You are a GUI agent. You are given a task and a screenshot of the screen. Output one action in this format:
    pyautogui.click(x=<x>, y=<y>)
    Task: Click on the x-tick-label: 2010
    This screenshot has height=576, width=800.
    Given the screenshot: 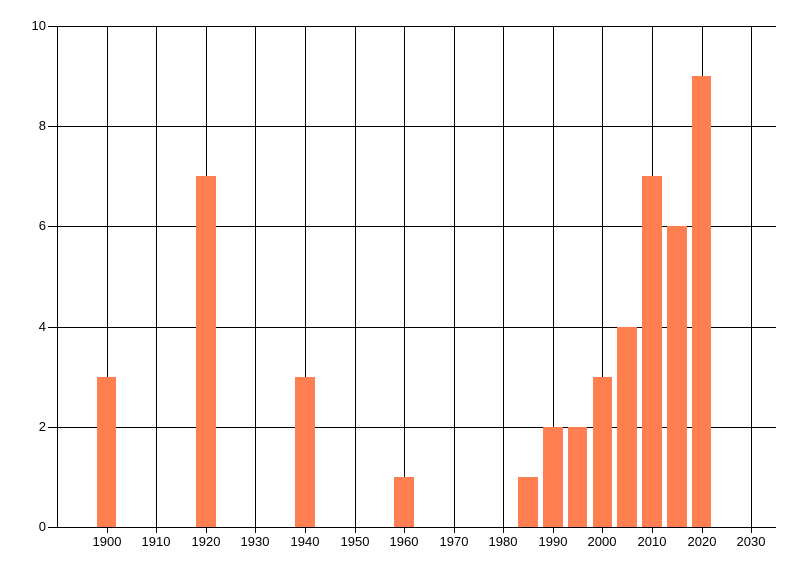 What is the action you would take?
    pyautogui.click(x=652, y=541)
    